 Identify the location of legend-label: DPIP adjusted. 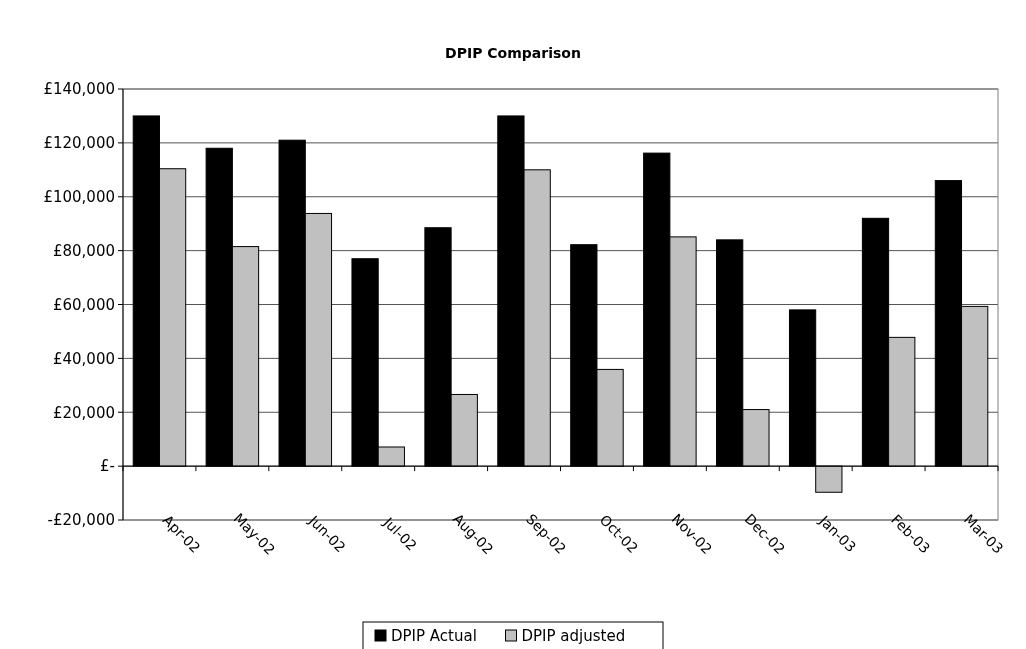
(573, 636).